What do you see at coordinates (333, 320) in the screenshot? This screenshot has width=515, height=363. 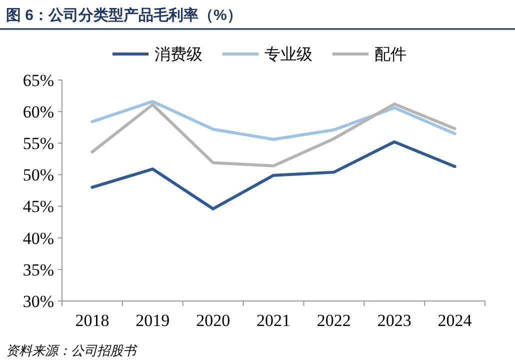 I see `x-tick-label: 2022` at bounding box center [333, 320].